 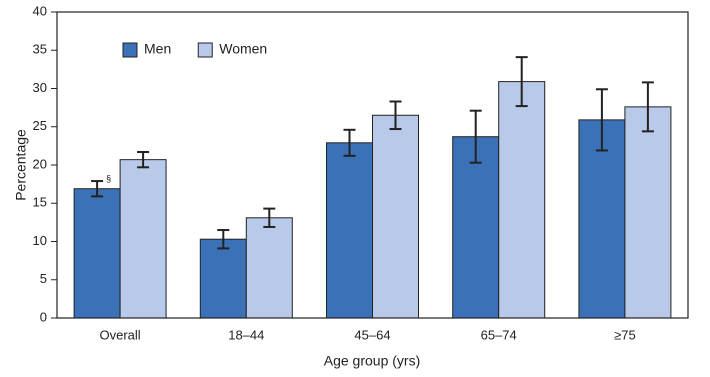 What do you see at coordinates (40, 10) in the screenshot?
I see `y-tick-label: 40` at bounding box center [40, 10].